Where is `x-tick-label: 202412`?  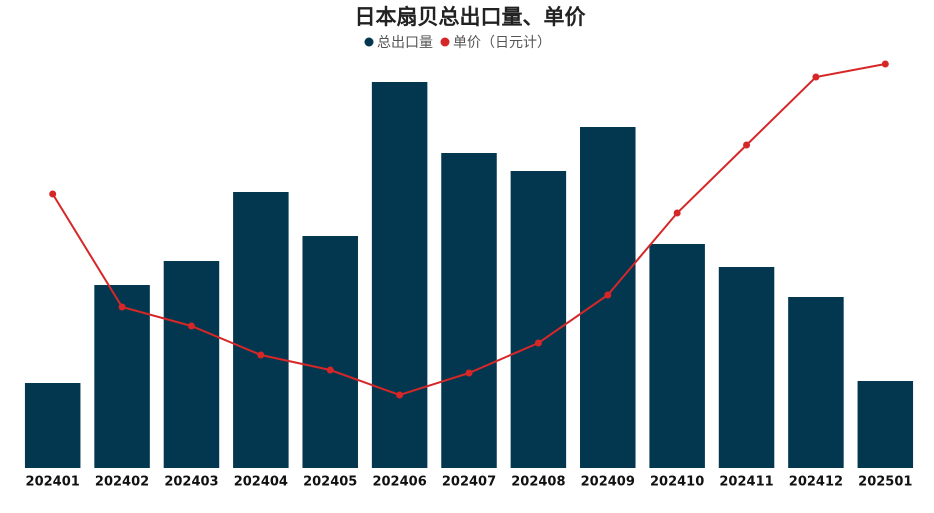 x-tick-label: 202412 is located at coordinates (816, 482).